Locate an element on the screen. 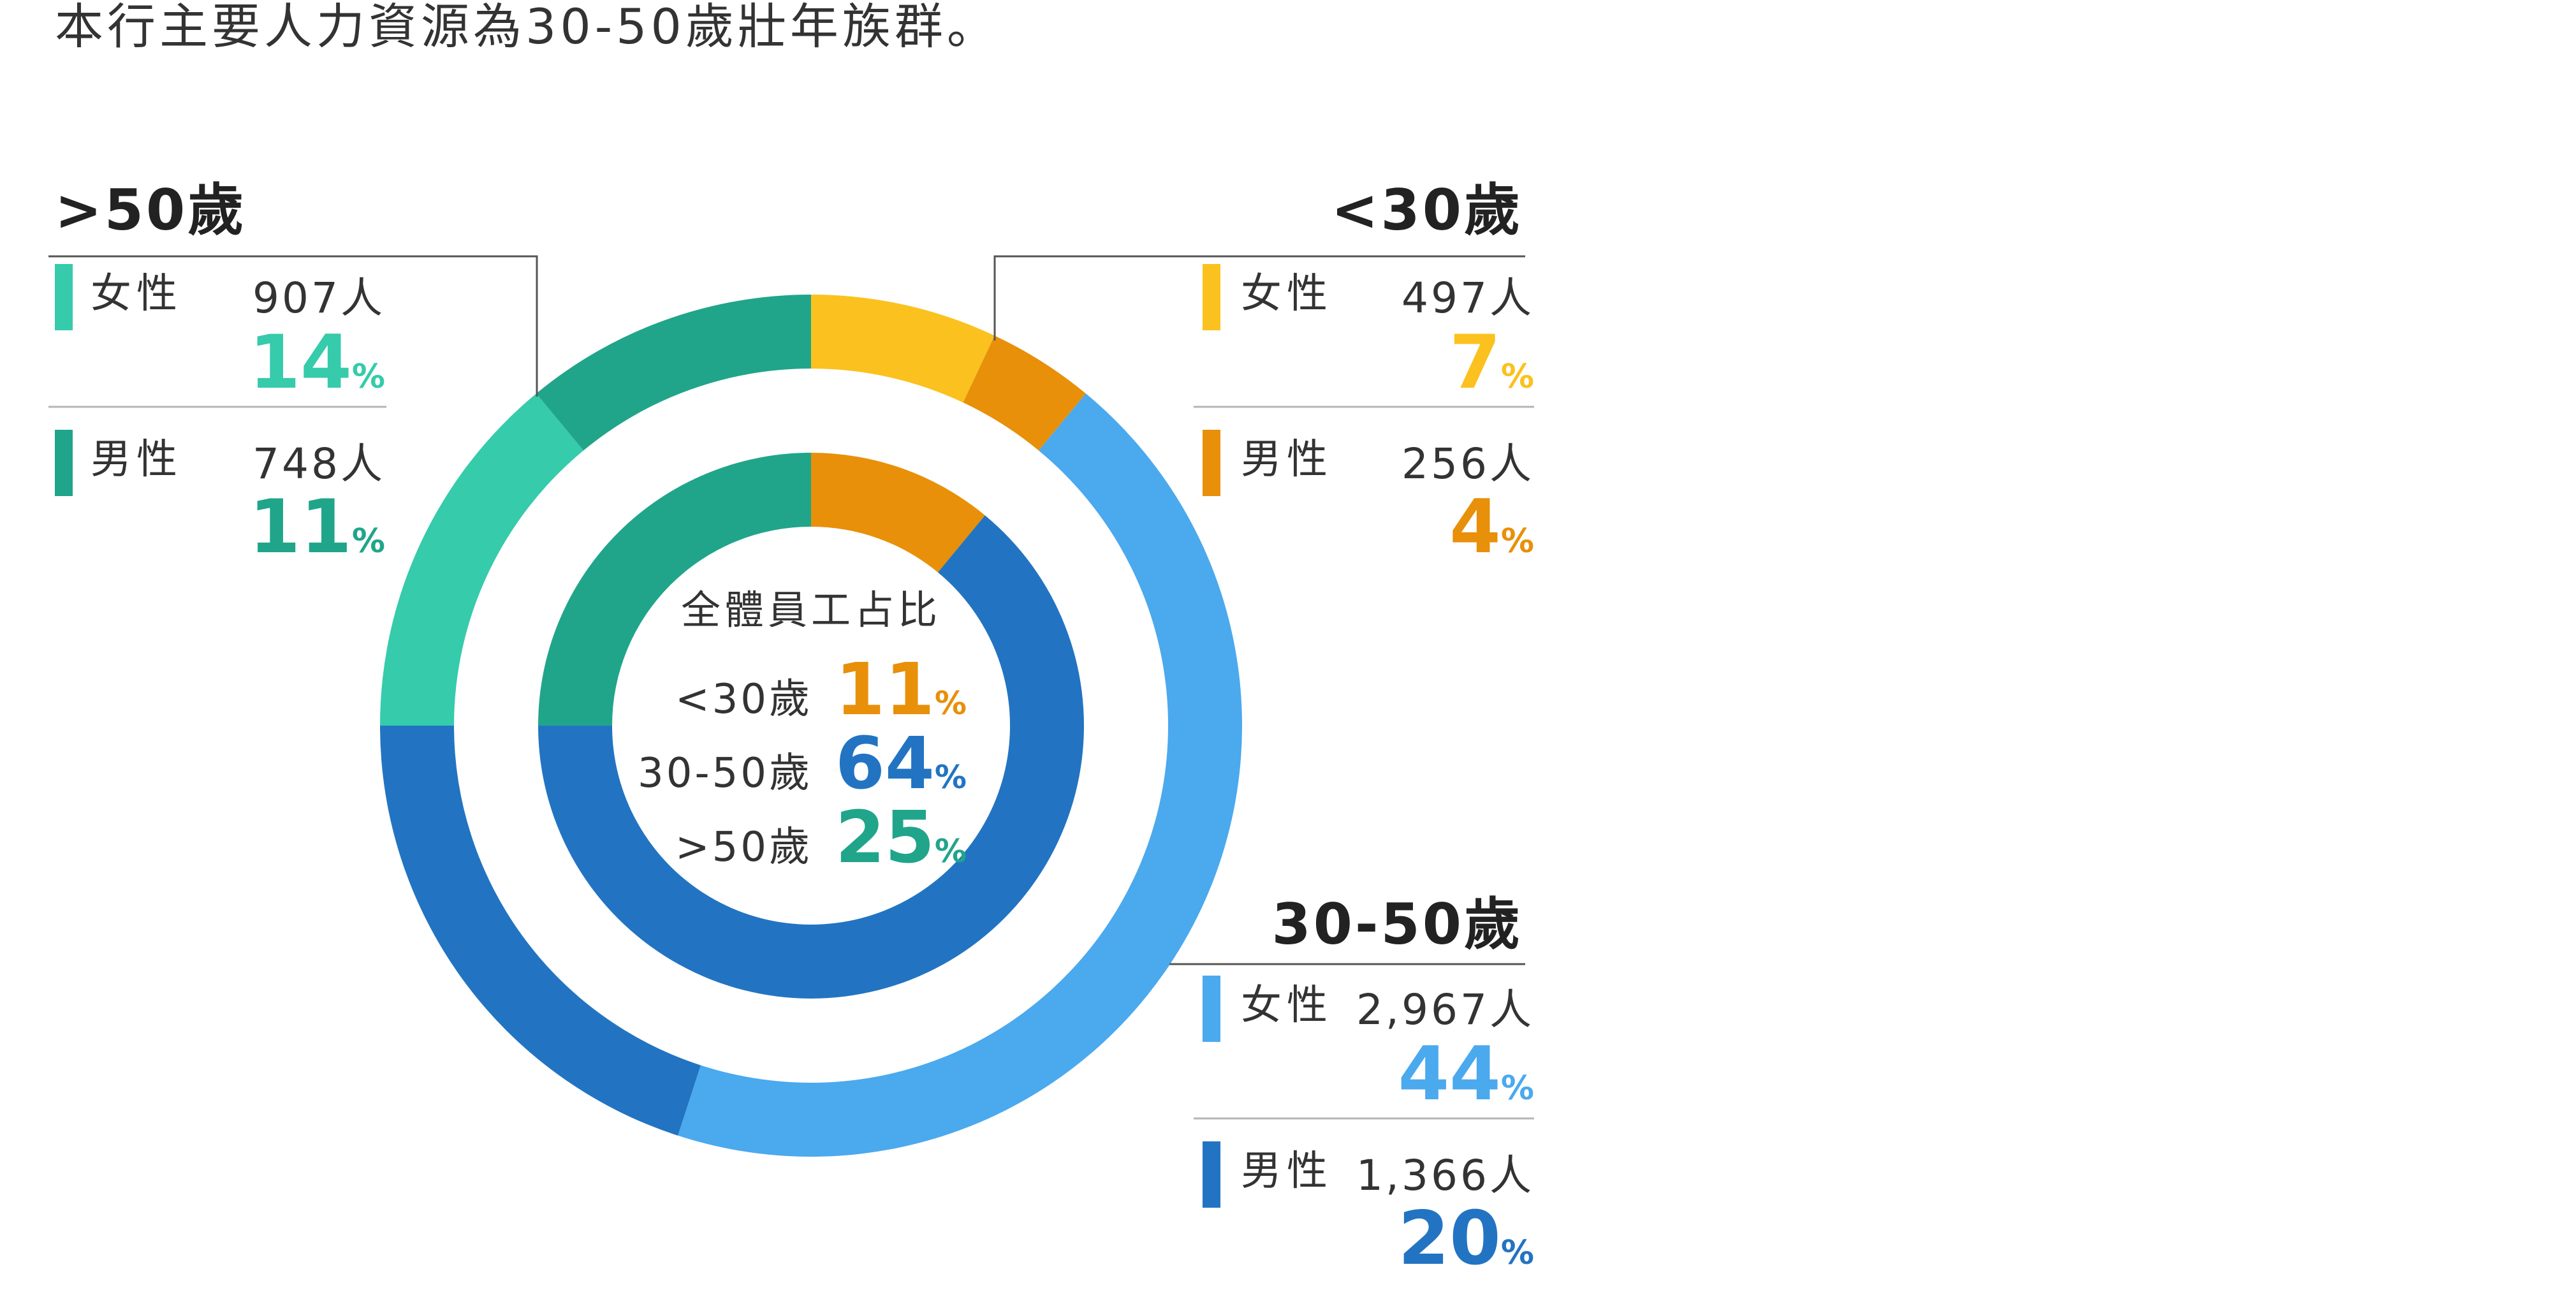  count-under30-female: 497人 is located at coordinates (1468, 298).